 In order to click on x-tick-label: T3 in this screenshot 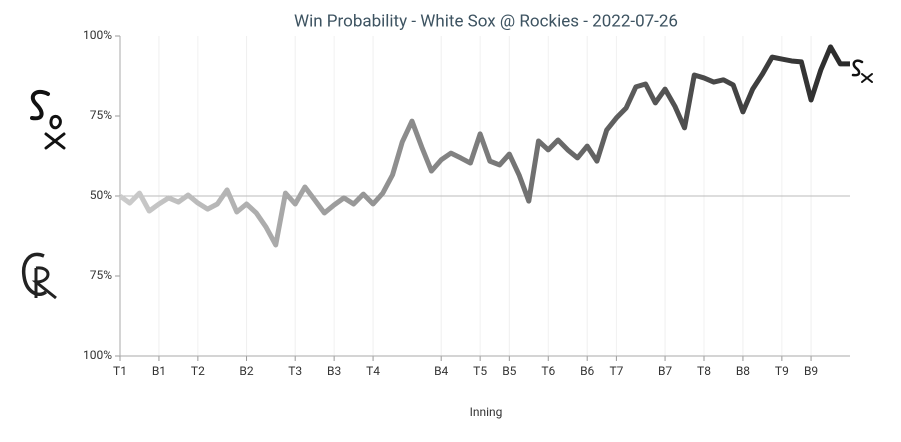, I will do `click(295, 371)`.